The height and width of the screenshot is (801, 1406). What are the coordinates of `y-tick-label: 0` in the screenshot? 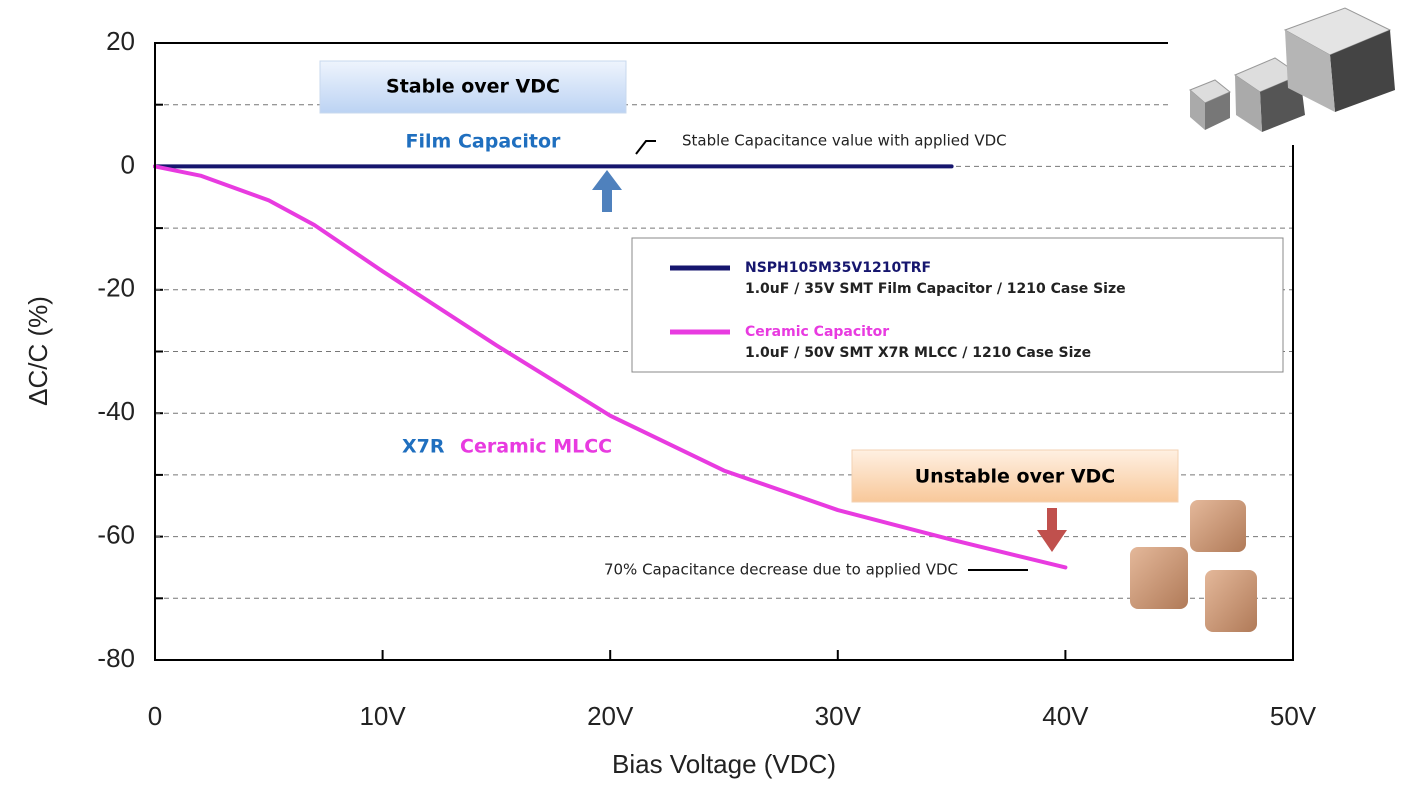 It's located at (128, 164).